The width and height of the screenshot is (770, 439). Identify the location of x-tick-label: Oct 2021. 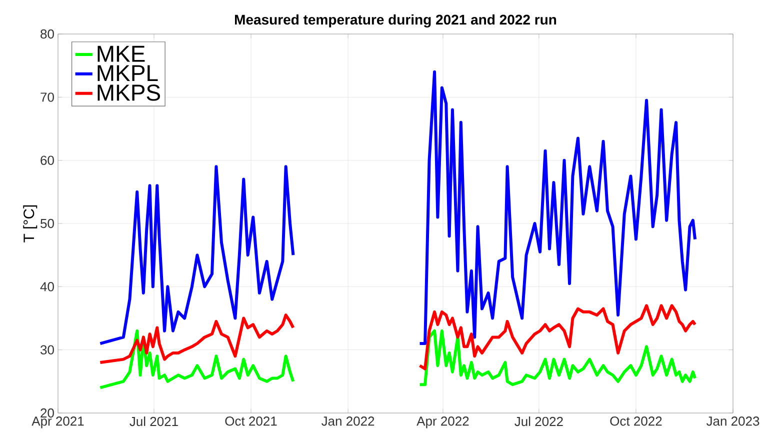
(251, 421).